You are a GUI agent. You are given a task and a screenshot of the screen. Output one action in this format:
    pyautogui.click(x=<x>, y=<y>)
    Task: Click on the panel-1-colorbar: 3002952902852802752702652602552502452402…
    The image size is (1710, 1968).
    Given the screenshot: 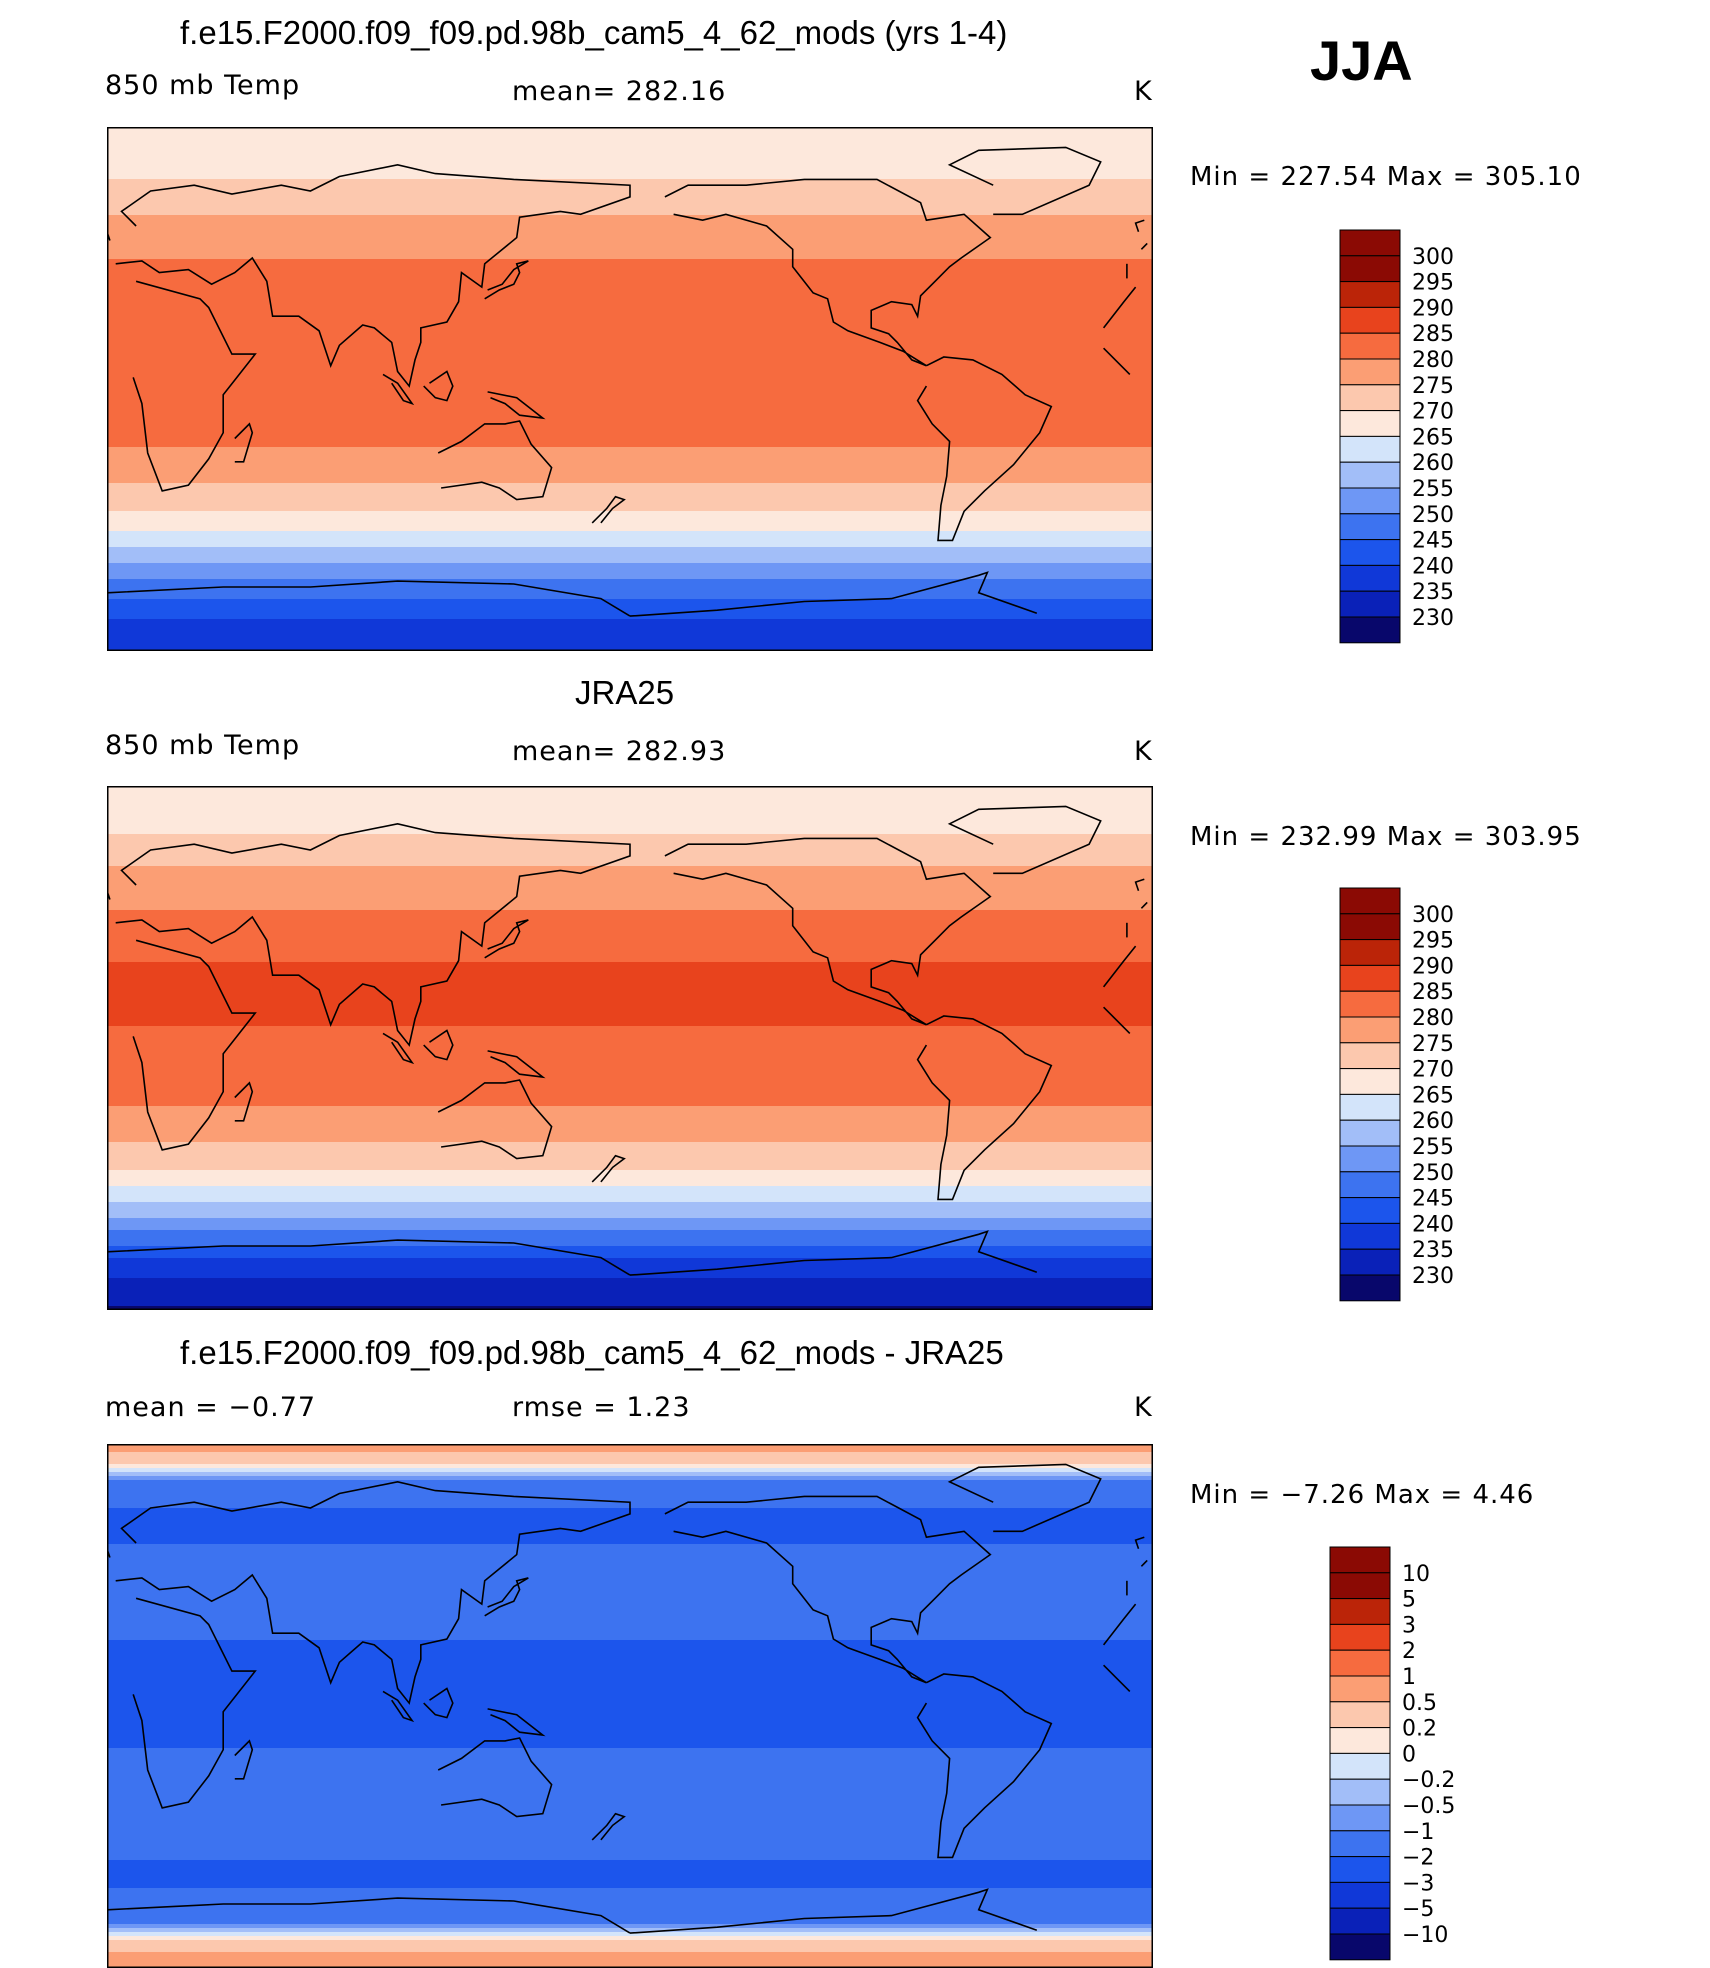 What is the action you would take?
    pyautogui.click(x=1396, y=436)
    